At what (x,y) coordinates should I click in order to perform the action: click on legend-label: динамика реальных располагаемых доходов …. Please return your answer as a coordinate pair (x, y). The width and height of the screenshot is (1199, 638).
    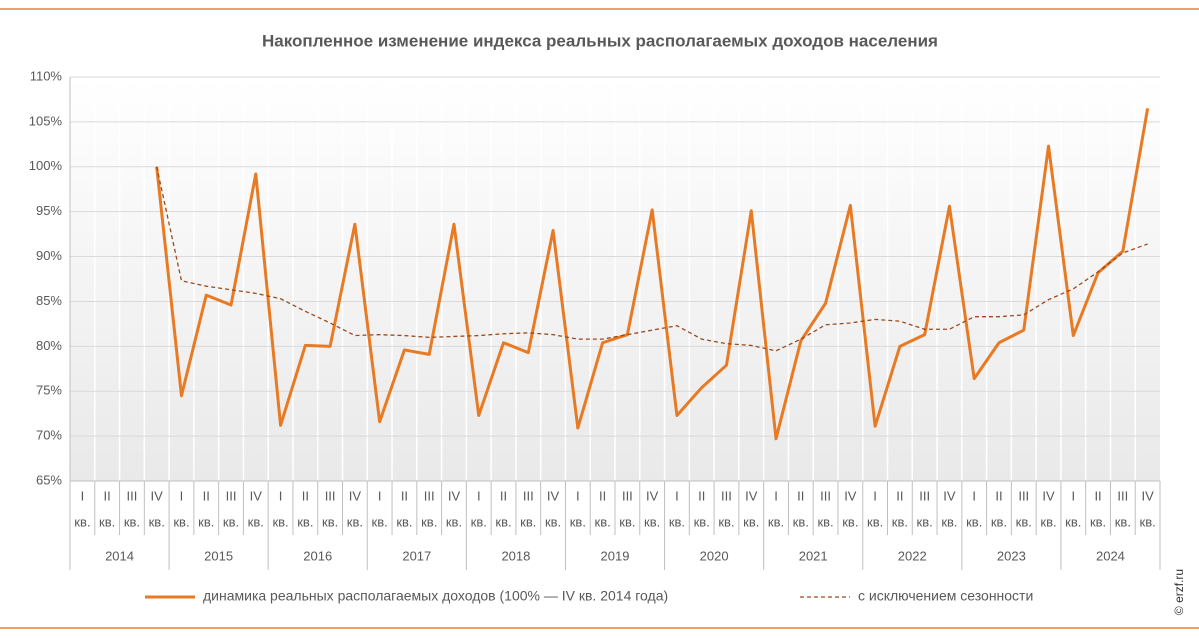
    Looking at the image, I should click on (435, 596).